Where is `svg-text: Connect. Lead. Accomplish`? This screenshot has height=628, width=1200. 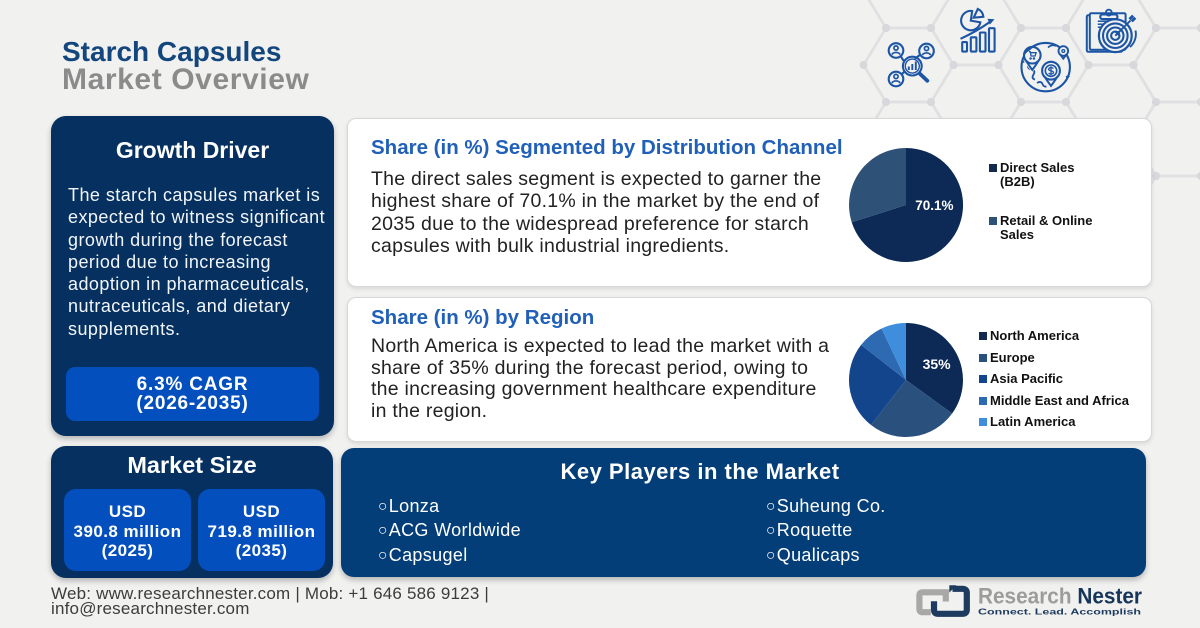 svg-text: Connect. Lead. Accomplish is located at coordinates (1059, 612).